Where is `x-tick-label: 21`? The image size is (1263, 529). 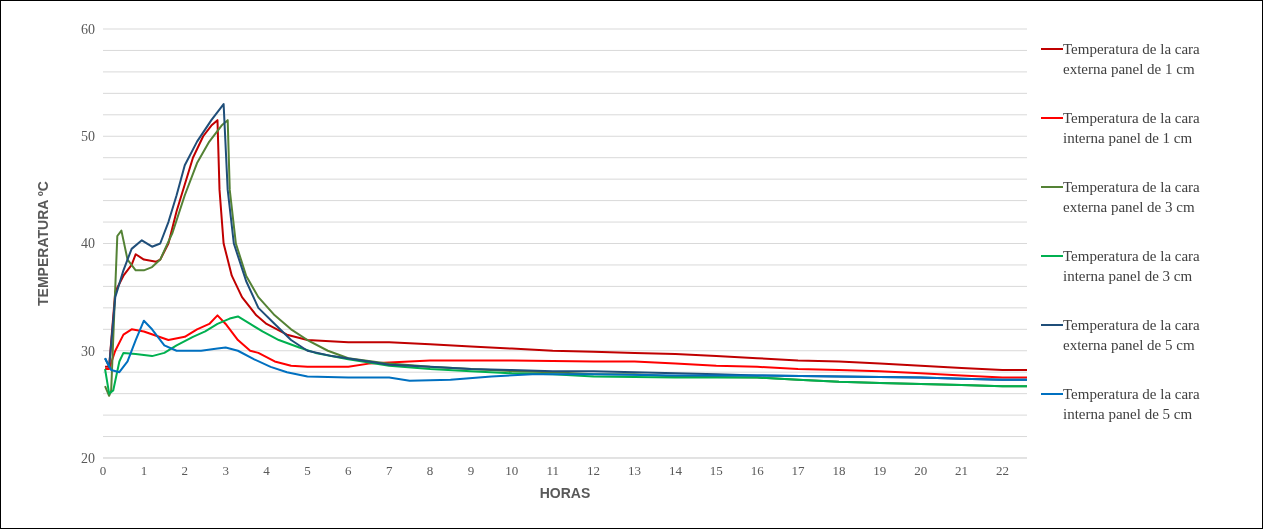 x-tick-label: 21 is located at coordinates (962, 471).